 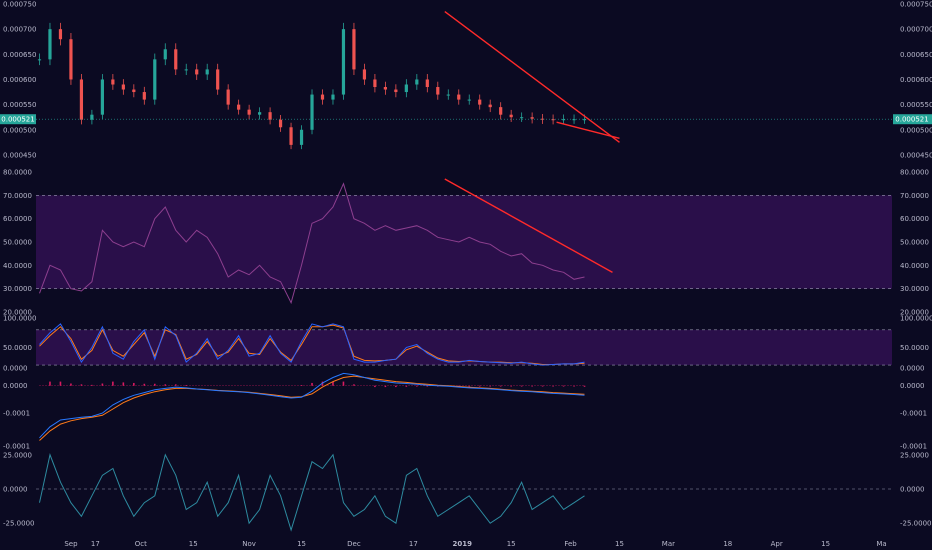 What do you see at coordinates (17, 266) in the screenshot?
I see `rsi-tick-left-4: 40.0000` at bounding box center [17, 266].